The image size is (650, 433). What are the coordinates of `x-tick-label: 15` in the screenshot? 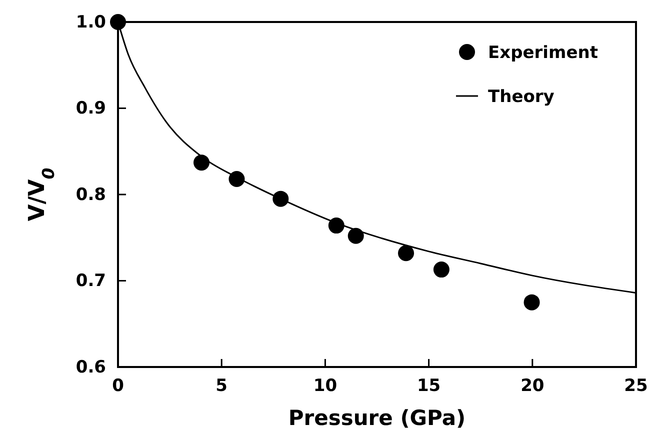 It's located at (428, 386).